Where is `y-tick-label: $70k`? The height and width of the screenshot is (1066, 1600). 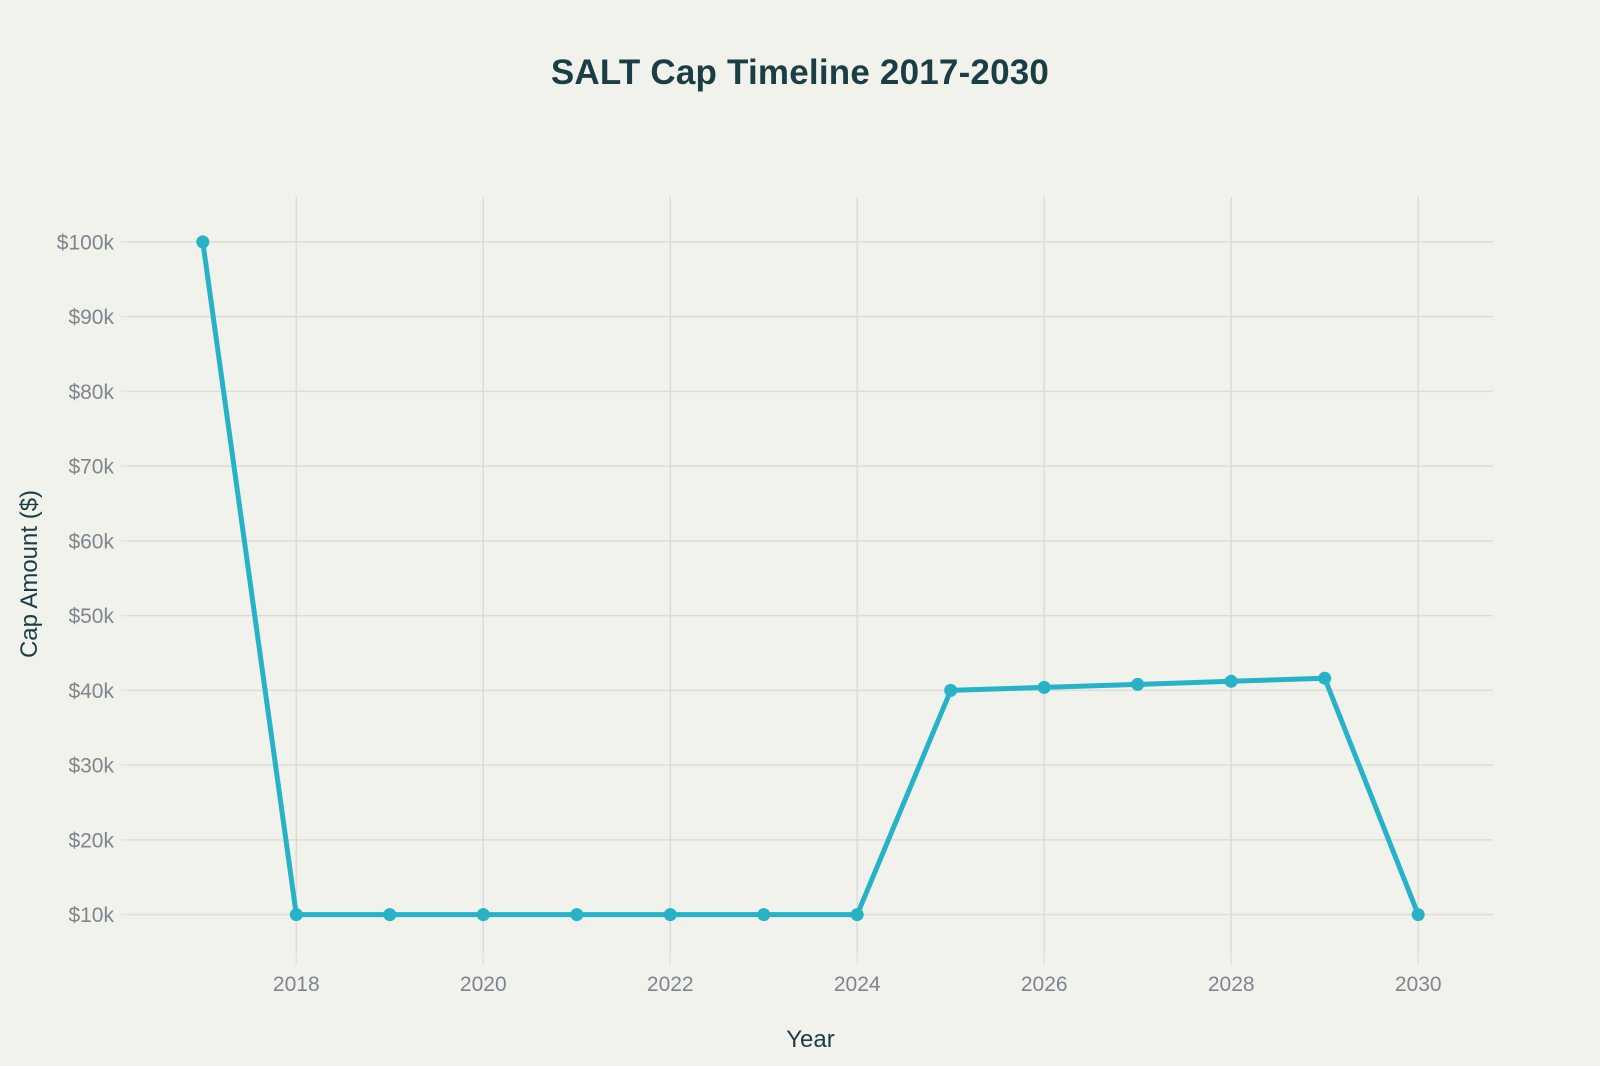
y-tick-label: $70k is located at coordinates (91, 467).